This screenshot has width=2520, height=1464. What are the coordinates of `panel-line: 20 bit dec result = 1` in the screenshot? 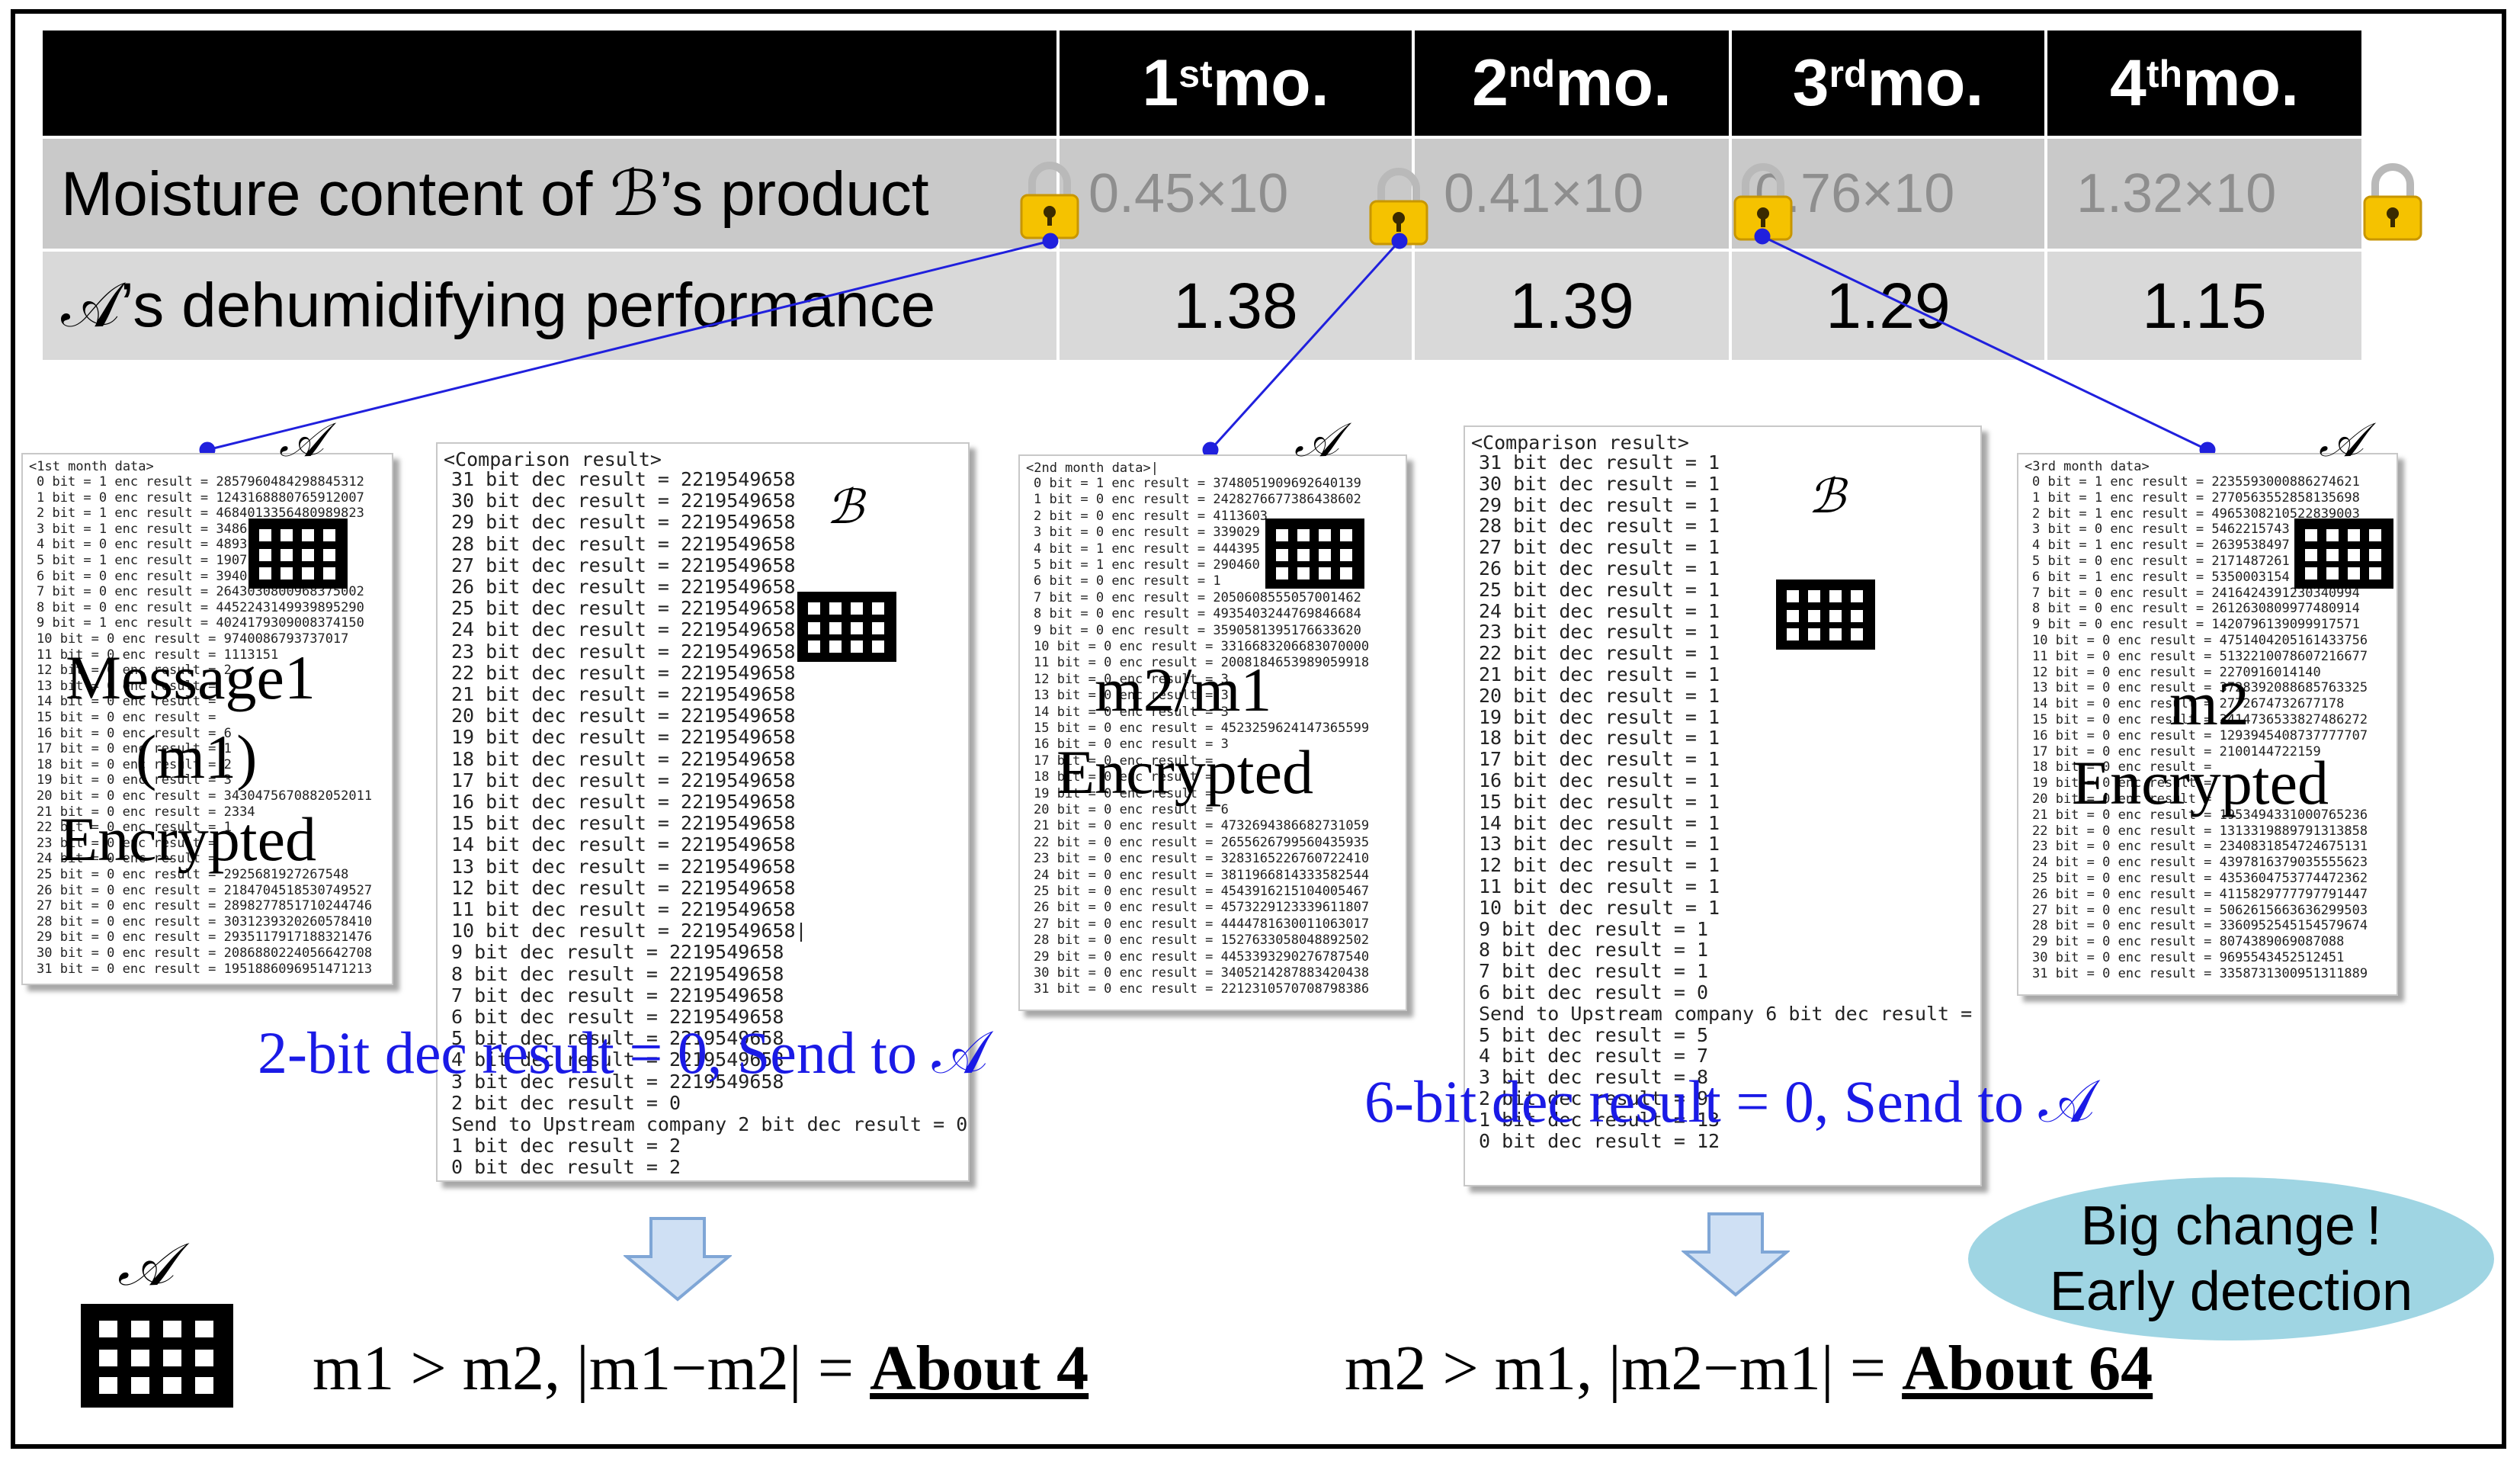 It's located at (1600, 695).